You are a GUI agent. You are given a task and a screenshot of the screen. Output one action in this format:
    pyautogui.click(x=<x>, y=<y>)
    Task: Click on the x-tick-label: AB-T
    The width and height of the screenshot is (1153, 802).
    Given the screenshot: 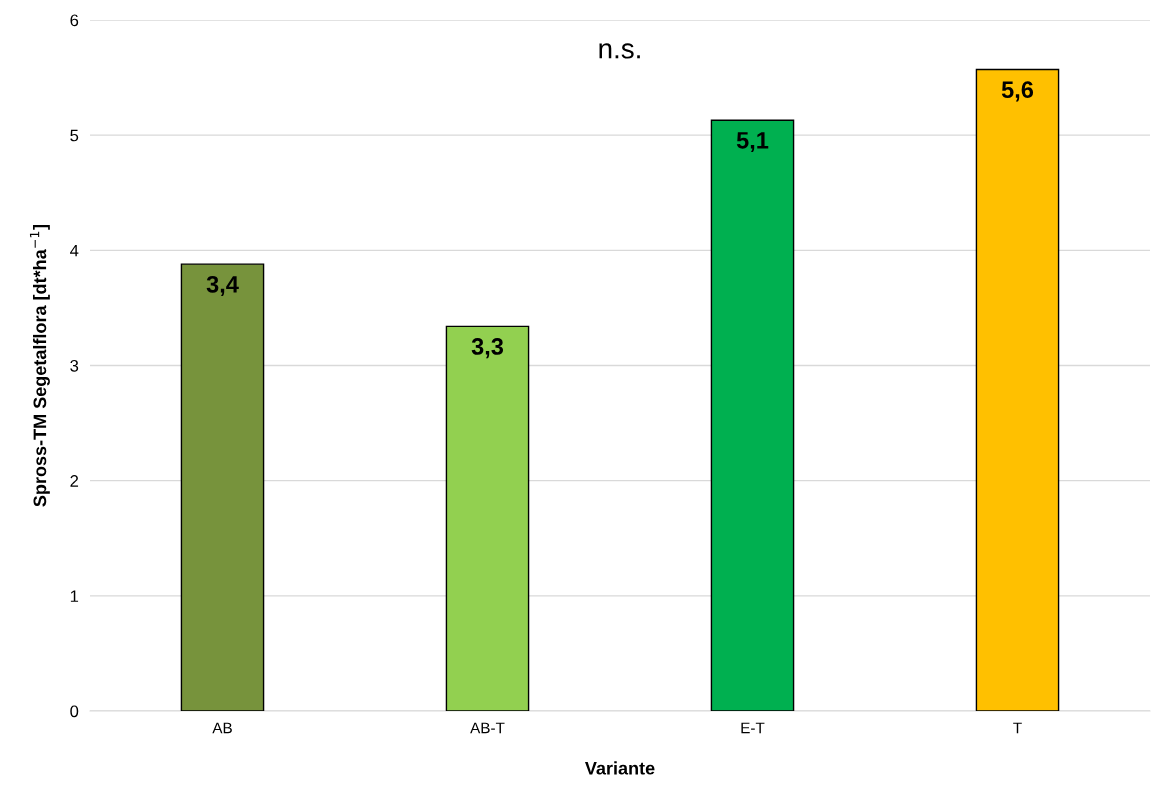 What is the action you would take?
    pyautogui.click(x=487, y=728)
    